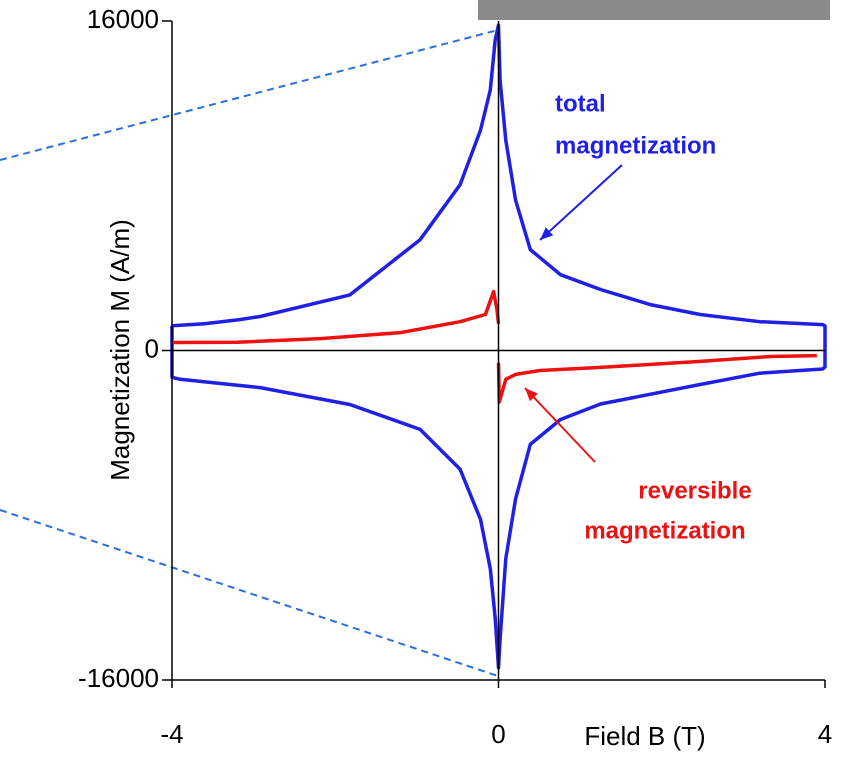  Describe the element at coordinates (494, 346) in the screenshot. I see `series-line` at that location.